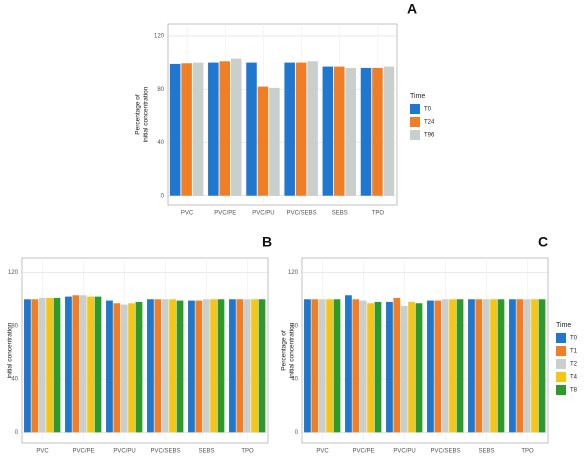  I want to click on panel-label: C, so click(543, 242).